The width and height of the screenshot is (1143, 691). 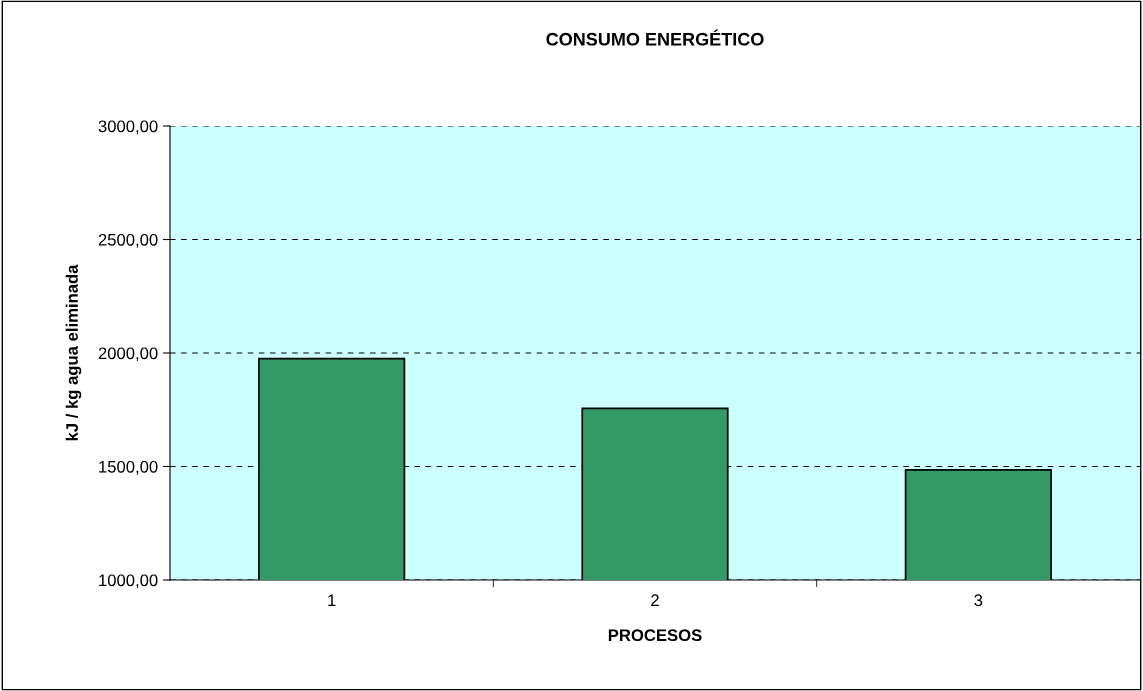 What do you see at coordinates (128, 467) in the screenshot?
I see `y-tick-label: 1500,00` at bounding box center [128, 467].